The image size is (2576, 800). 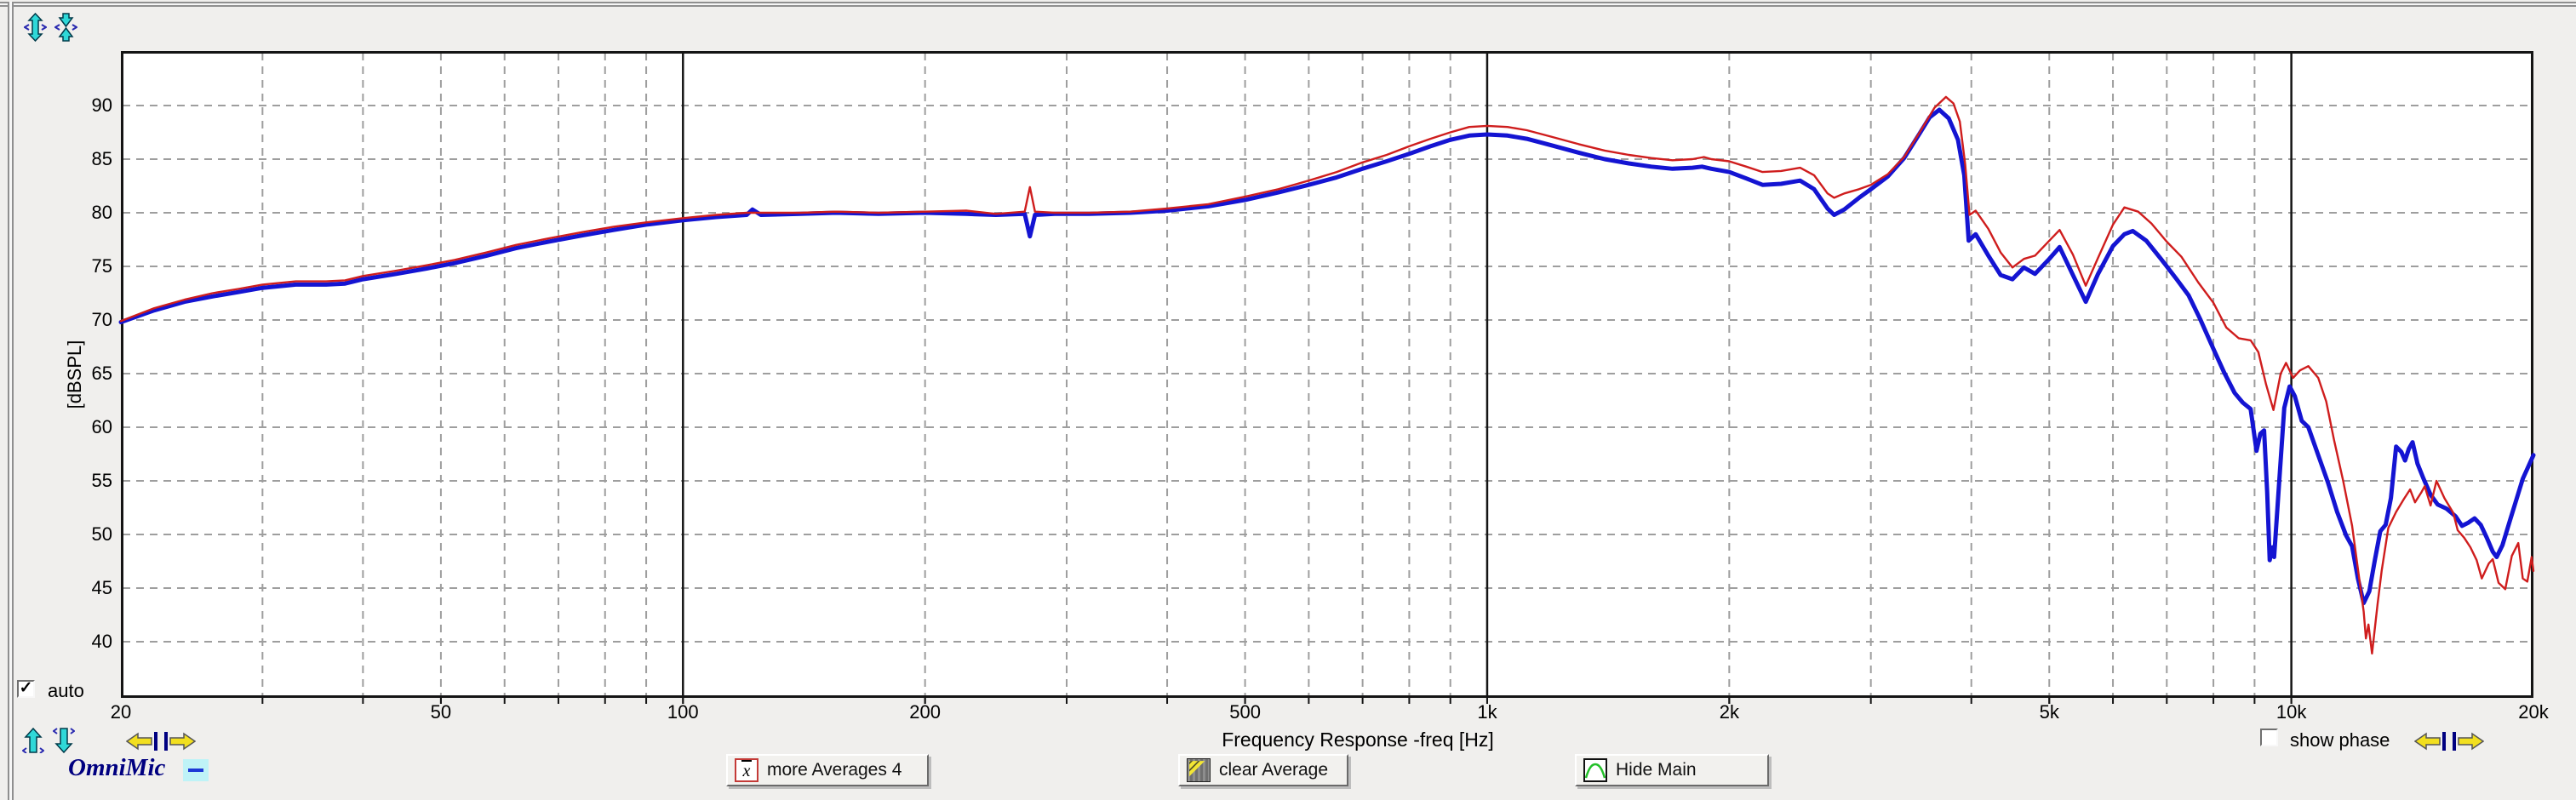 I want to click on show-phase-checkbox, so click(x=2269, y=737).